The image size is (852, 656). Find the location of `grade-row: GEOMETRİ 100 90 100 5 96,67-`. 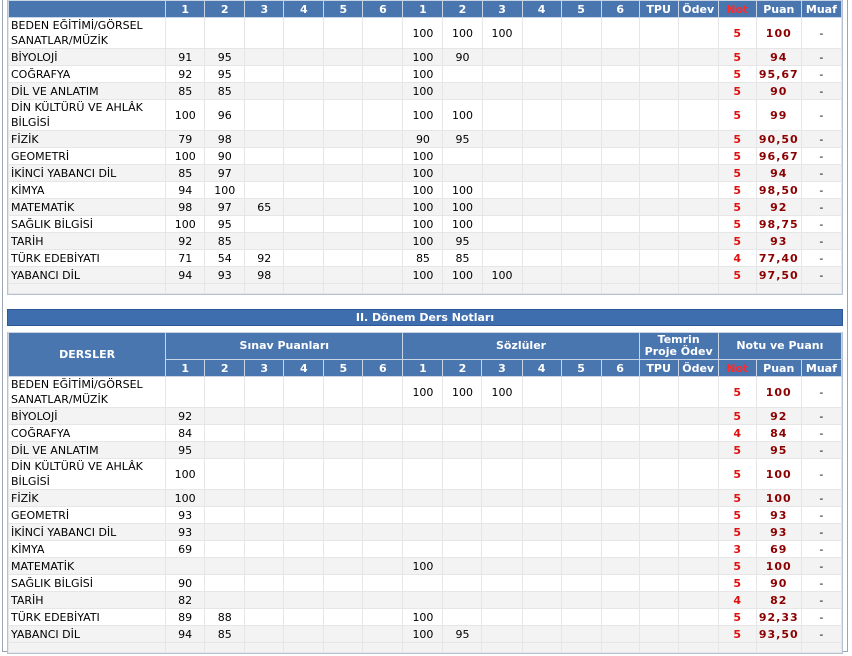

grade-row: GEOMETRİ 100 90 100 5 96,67- is located at coordinates (425, 156).